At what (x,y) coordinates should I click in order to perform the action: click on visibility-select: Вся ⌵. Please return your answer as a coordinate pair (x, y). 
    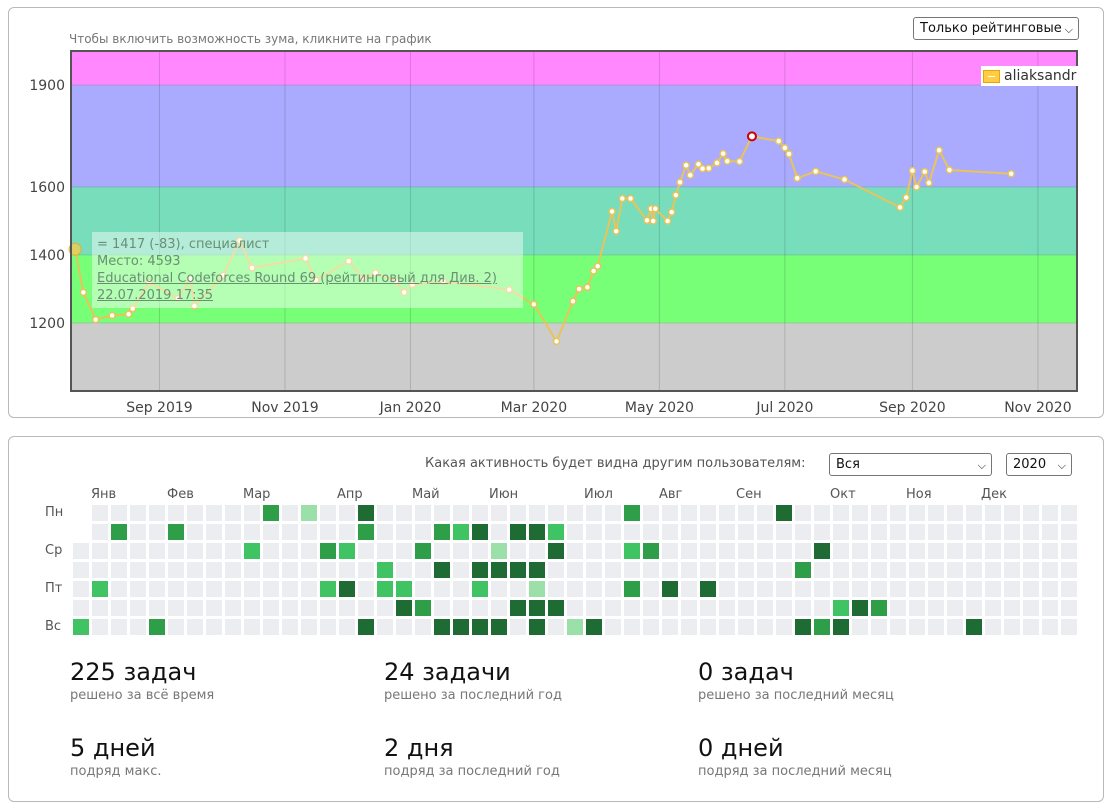
    Looking at the image, I should click on (910, 464).